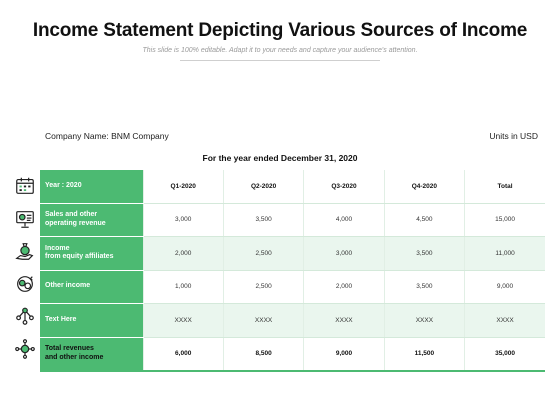 The width and height of the screenshot is (560, 420). I want to click on col-header: Q1-2020, so click(183, 187).